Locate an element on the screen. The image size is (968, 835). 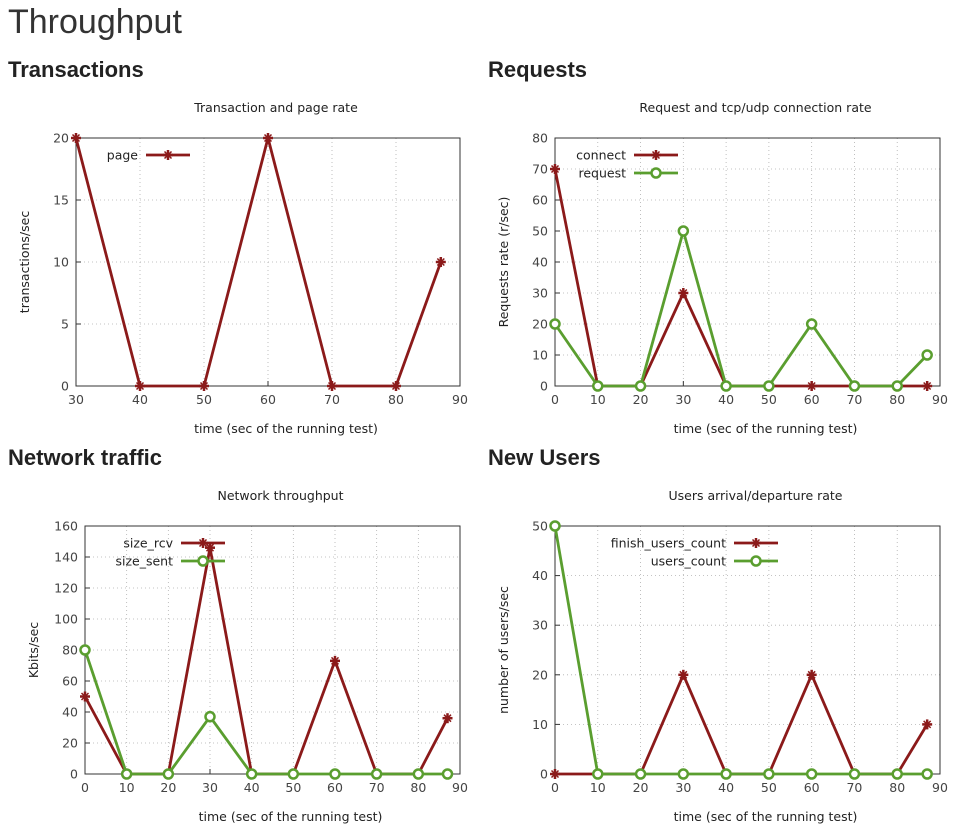
section-heading-requests: Requests is located at coordinates (538, 69).